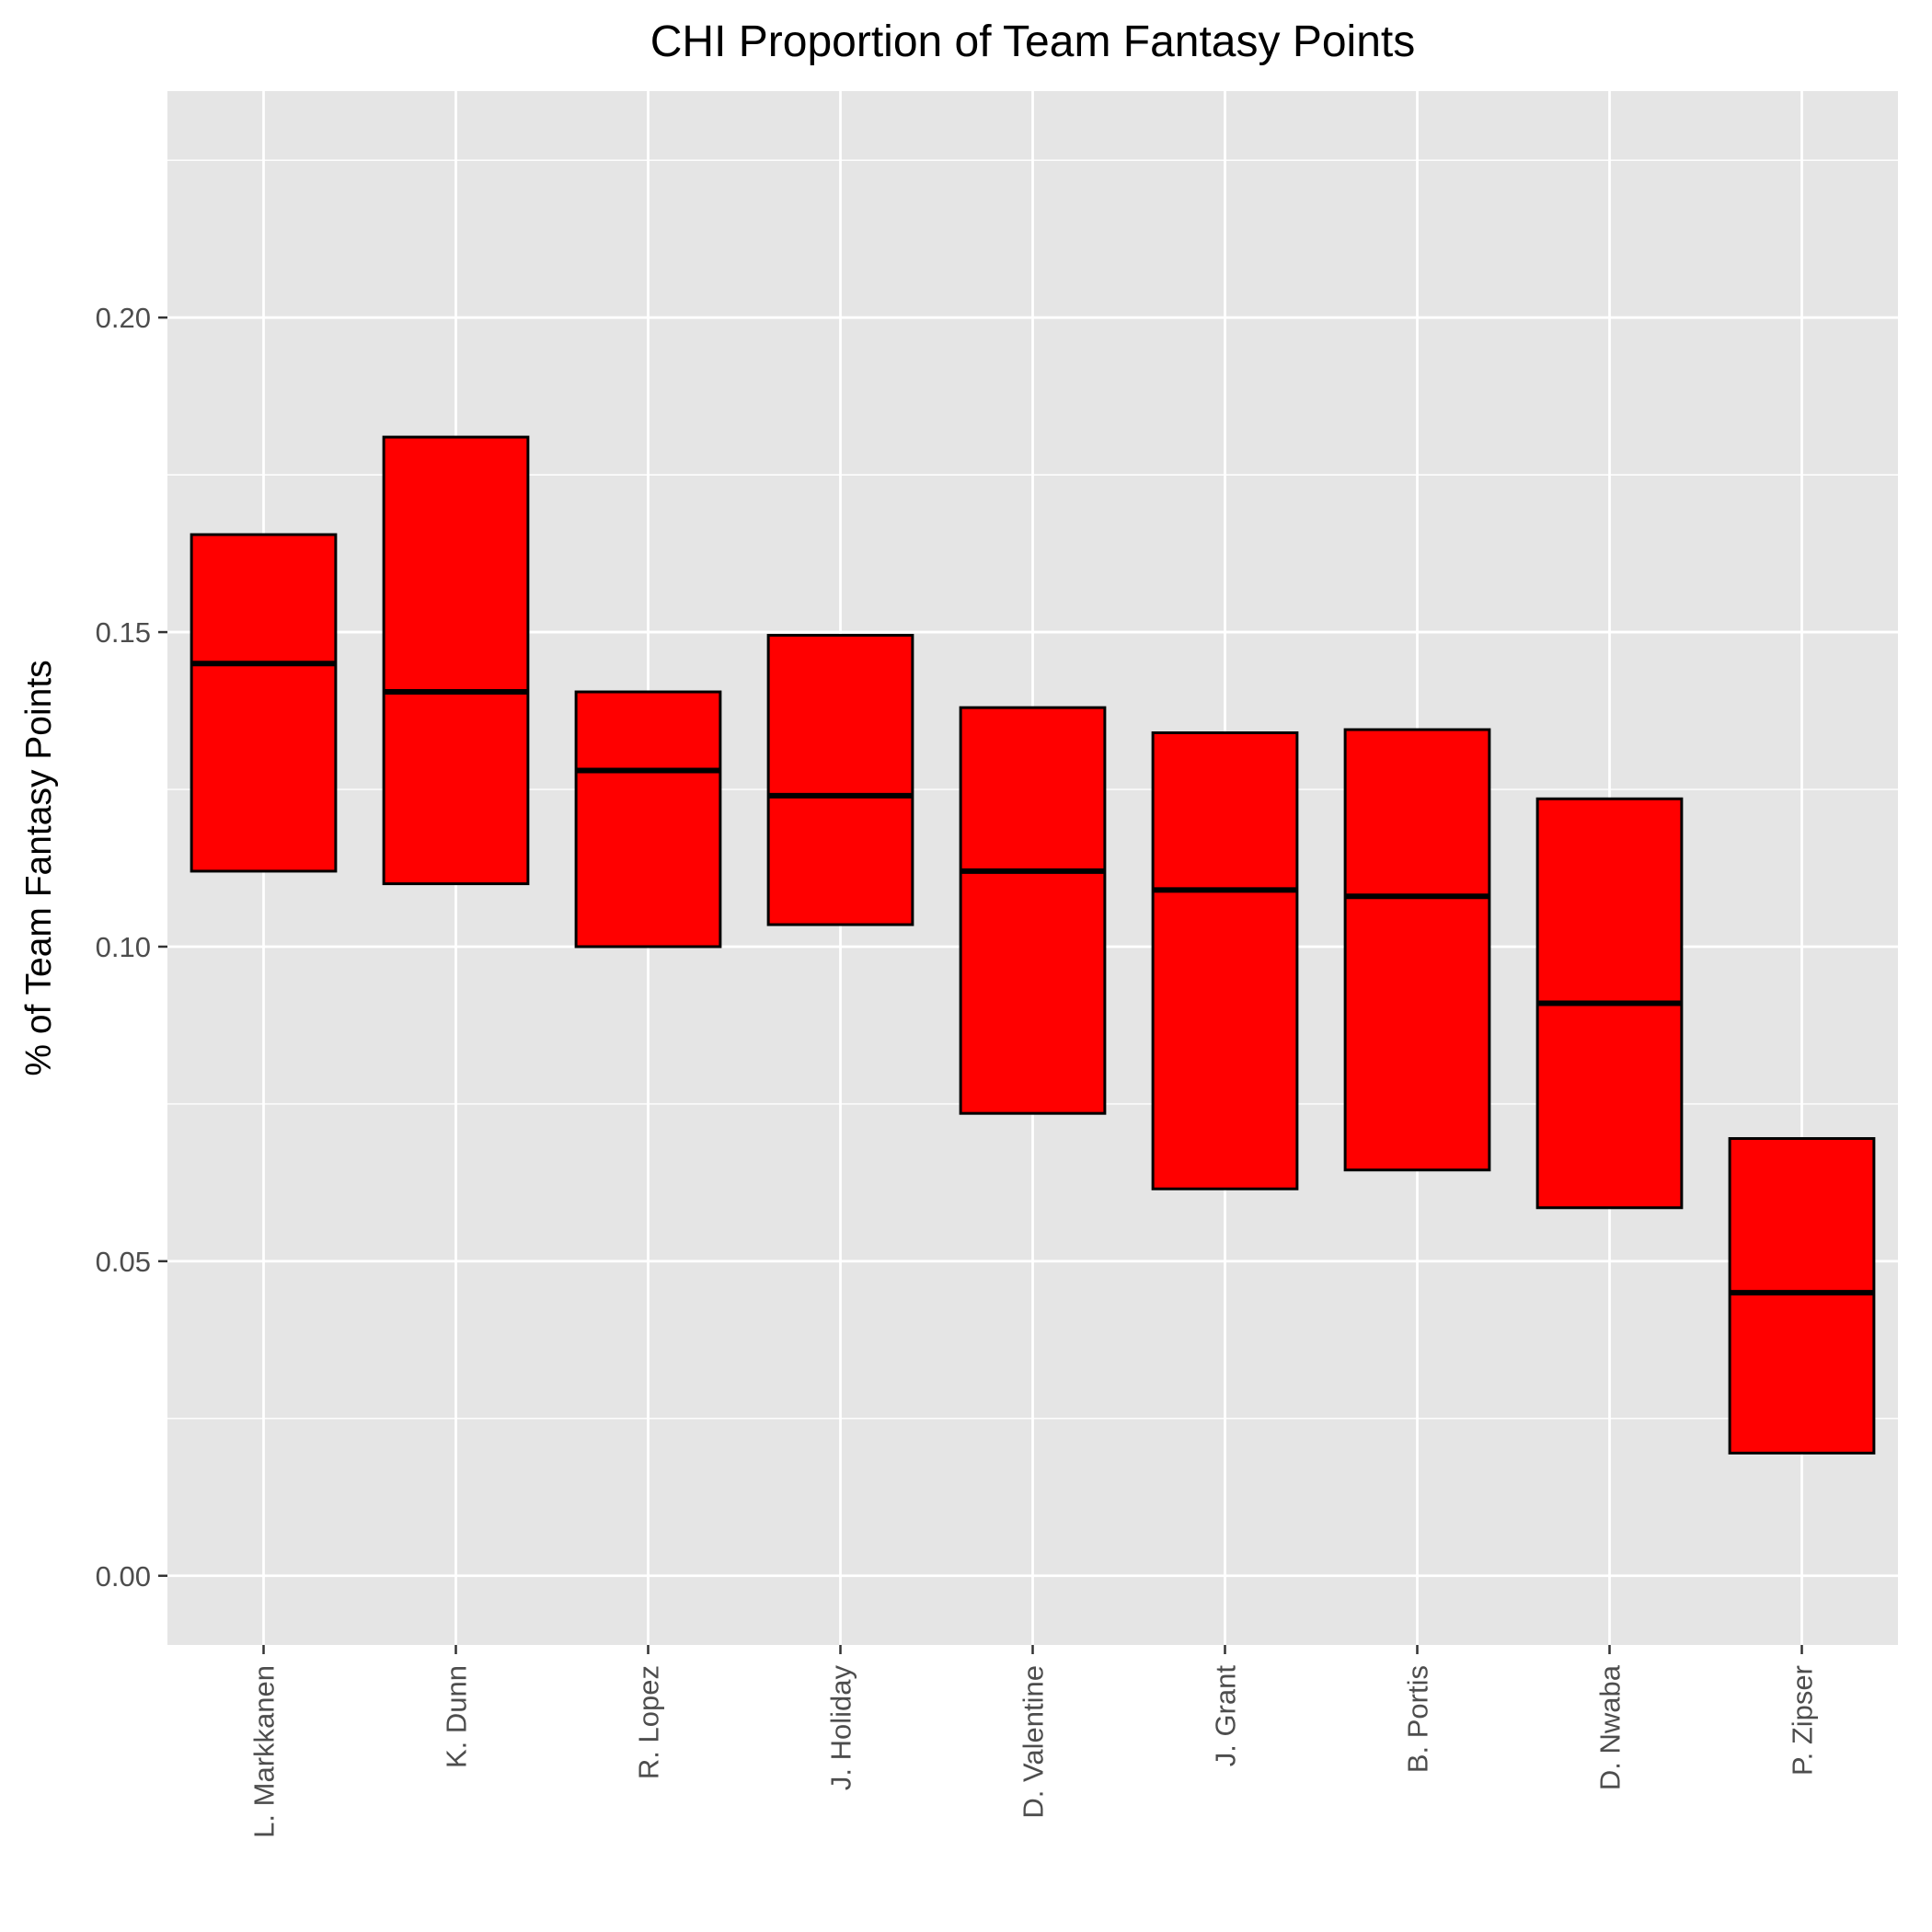  Describe the element at coordinates (123, 632) in the screenshot. I see `y-tick-label: 0.15` at that location.